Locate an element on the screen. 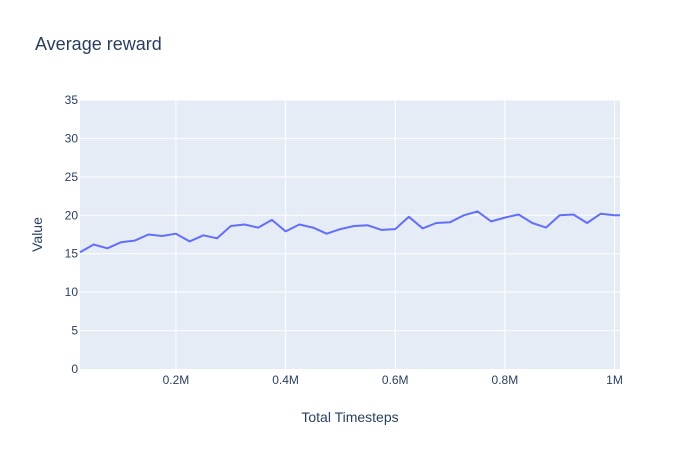  y-tick-label: 5 is located at coordinates (74, 331).